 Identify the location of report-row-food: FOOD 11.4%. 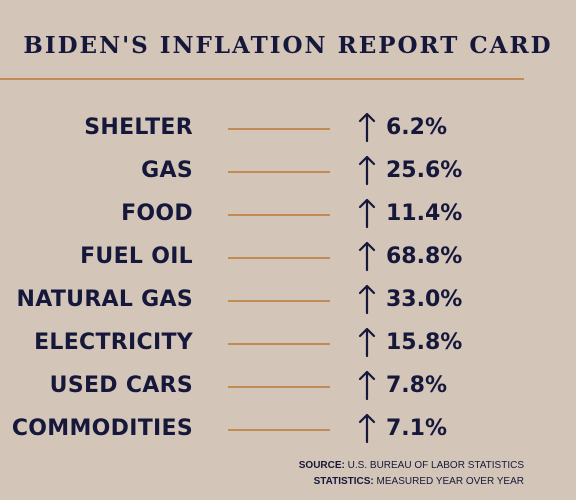
(288, 214).